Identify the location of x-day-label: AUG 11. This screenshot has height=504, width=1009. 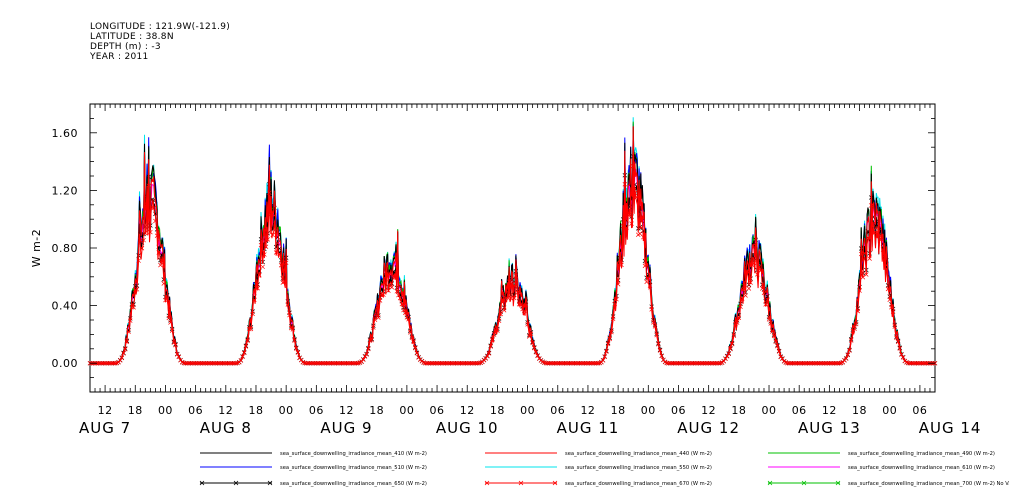
(588, 428).